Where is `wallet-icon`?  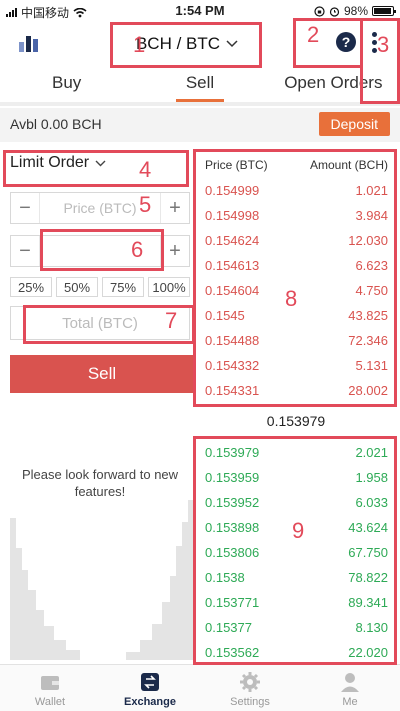 wallet-icon is located at coordinates (50, 683).